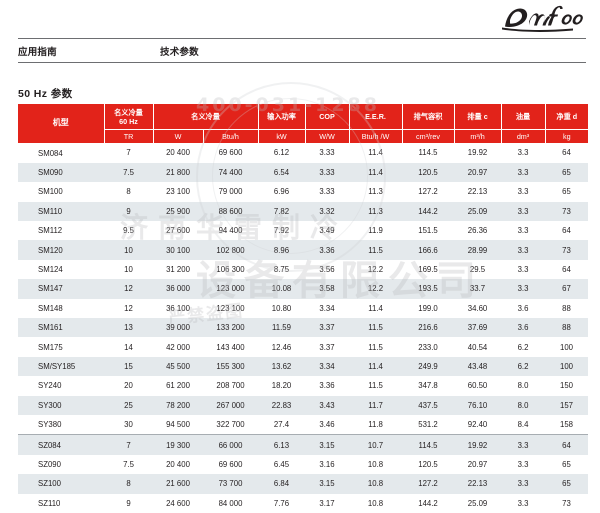 Image resolution: width=600 pixels, height=513 pixels. I want to click on cell-flow: 33.7, so click(478, 289).